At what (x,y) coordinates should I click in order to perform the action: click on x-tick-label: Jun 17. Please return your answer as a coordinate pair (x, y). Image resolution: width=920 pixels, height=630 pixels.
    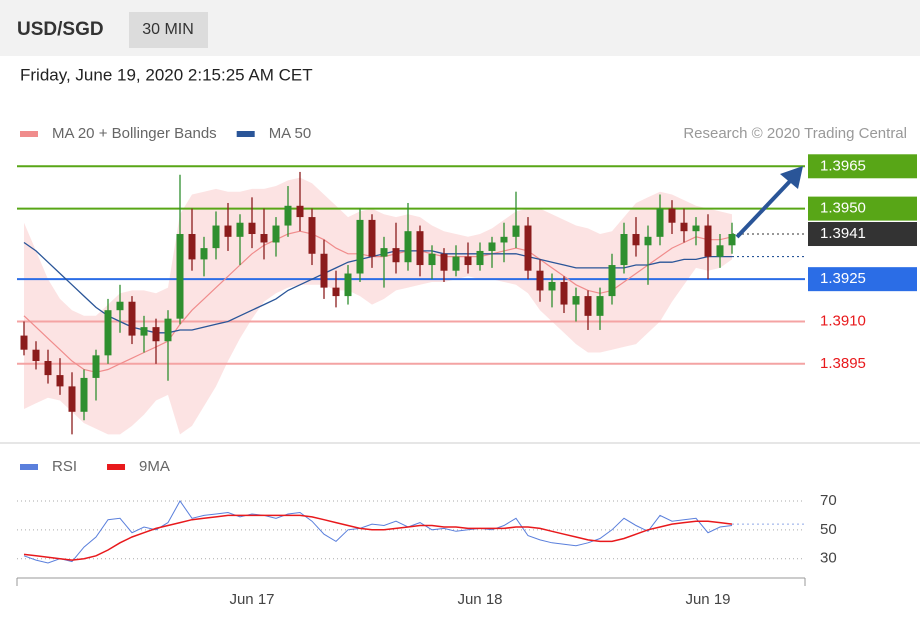
    Looking at the image, I should click on (251, 599).